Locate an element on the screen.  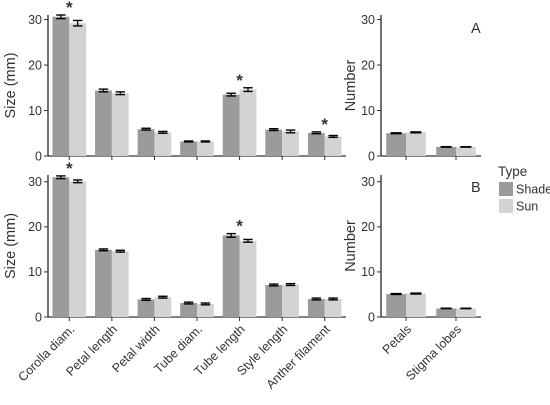
legend-label-sun: Sun is located at coordinates (527, 207).